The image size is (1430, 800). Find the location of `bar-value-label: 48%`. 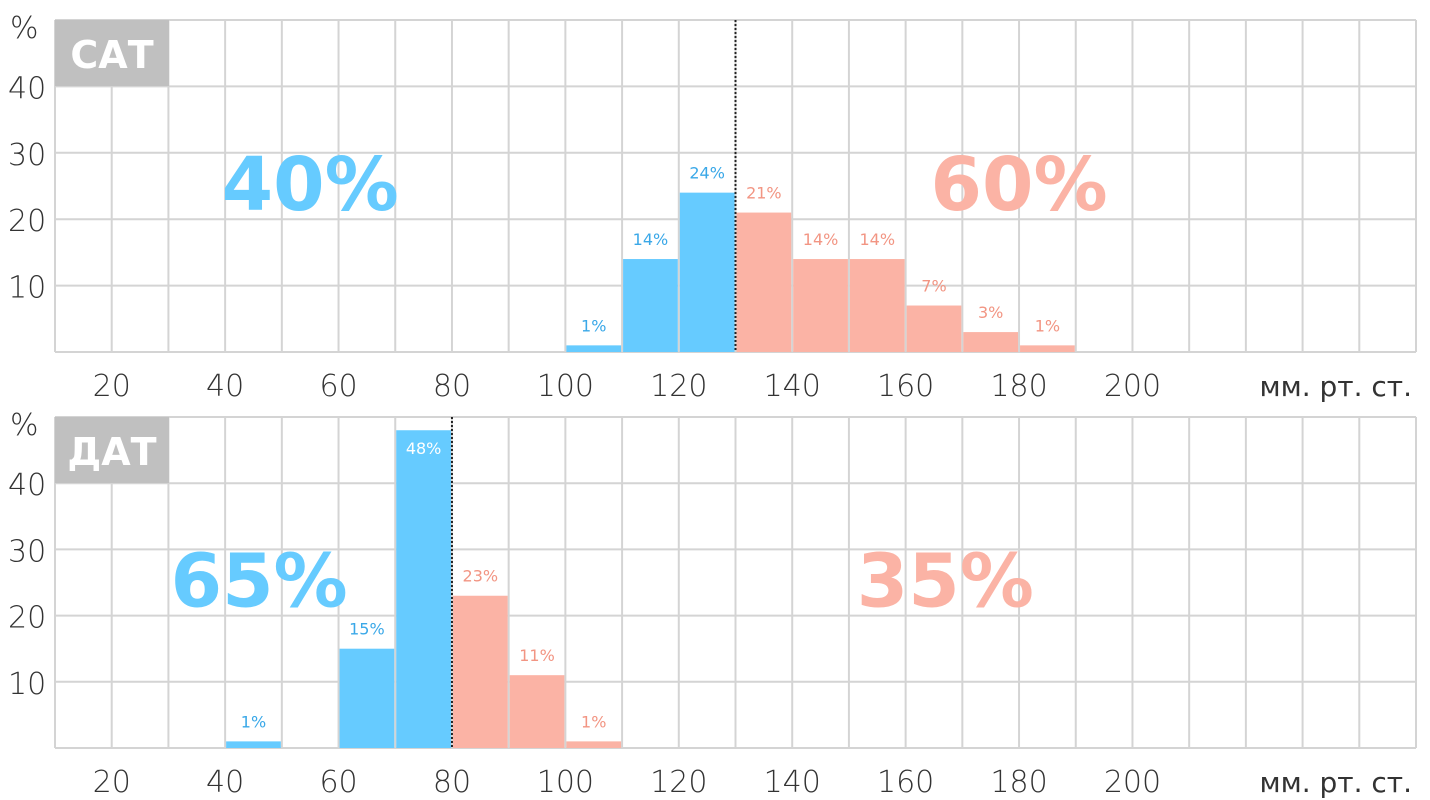

bar-value-label: 48% is located at coordinates (424, 448).